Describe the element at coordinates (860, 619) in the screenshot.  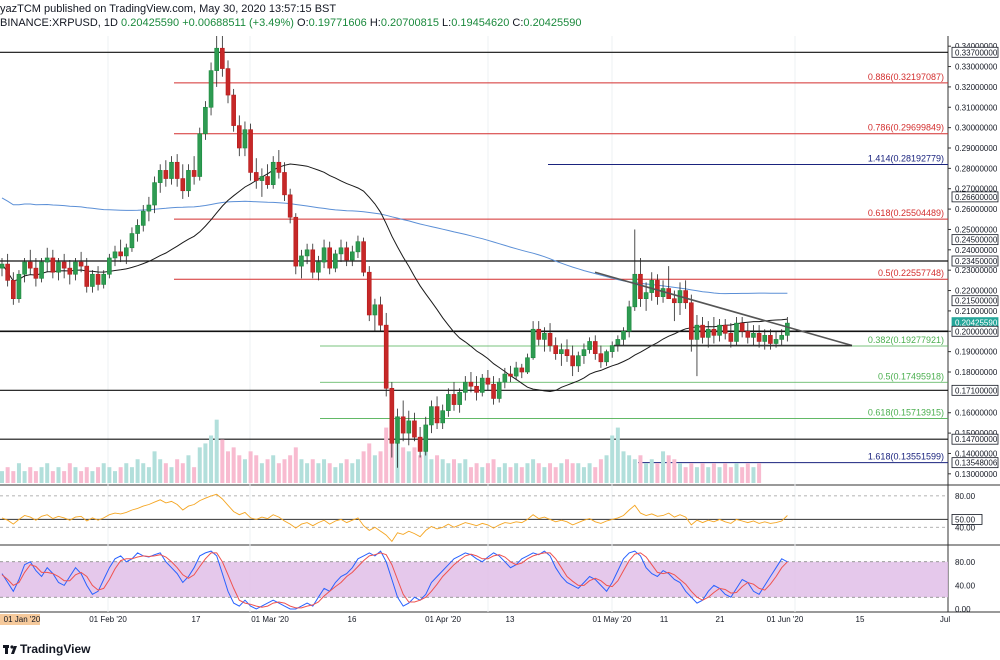
I see `x-tick-label: 15` at that location.